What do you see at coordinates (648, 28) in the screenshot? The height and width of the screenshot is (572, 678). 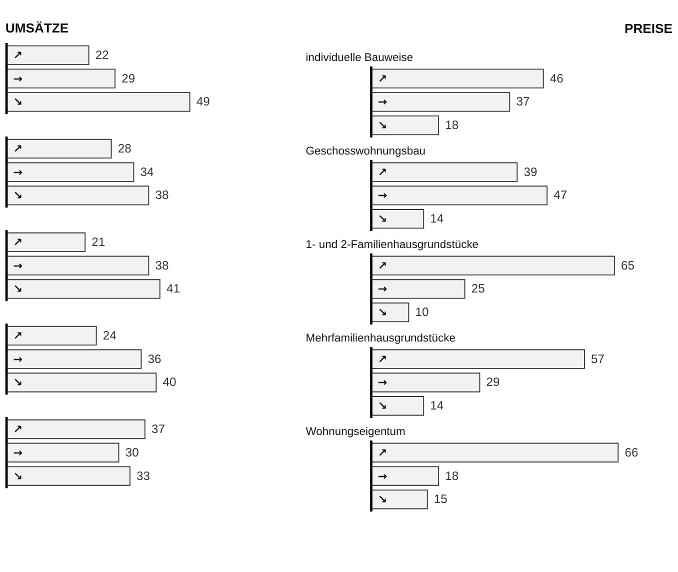 I see `text: PREISE` at bounding box center [648, 28].